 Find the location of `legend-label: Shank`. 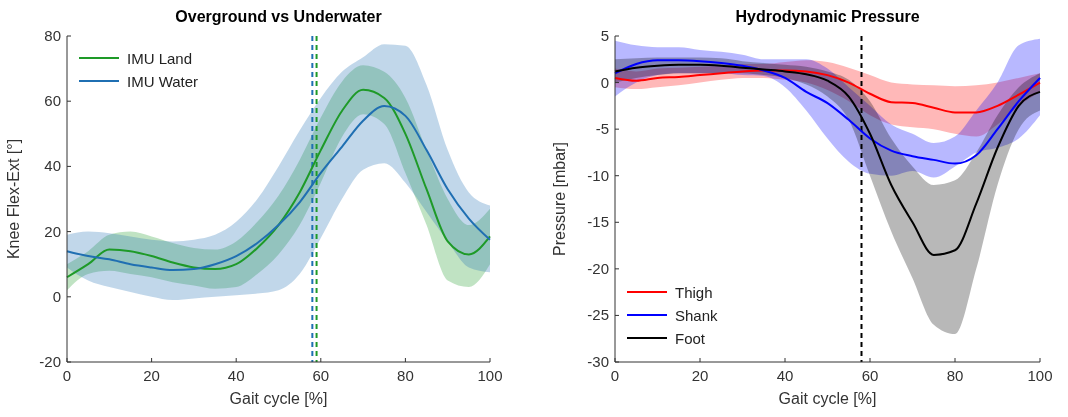

legend-label: Shank is located at coordinates (697, 315).